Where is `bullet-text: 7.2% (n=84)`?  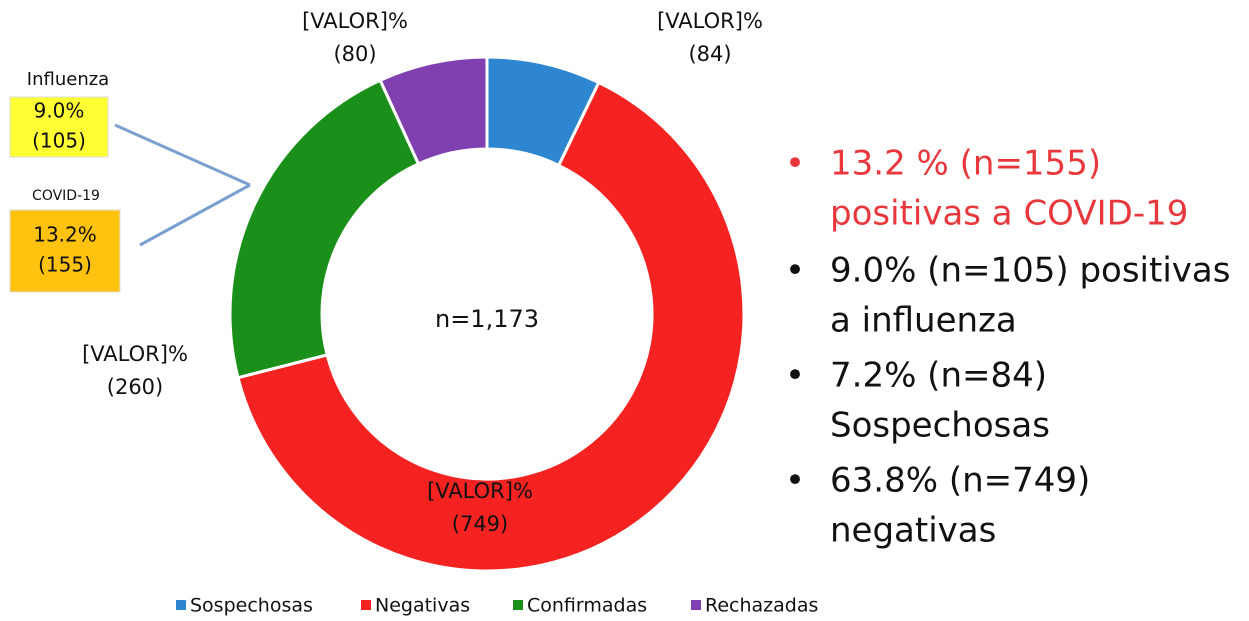 bullet-text: 7.2% (n=84) is located at coordinates (938, 376).